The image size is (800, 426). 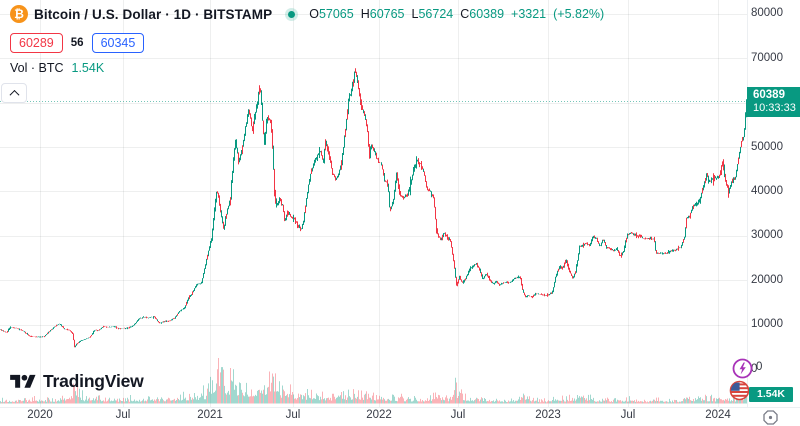 I want to click on price-axis-label: 50000, so click(x=767, y=146).